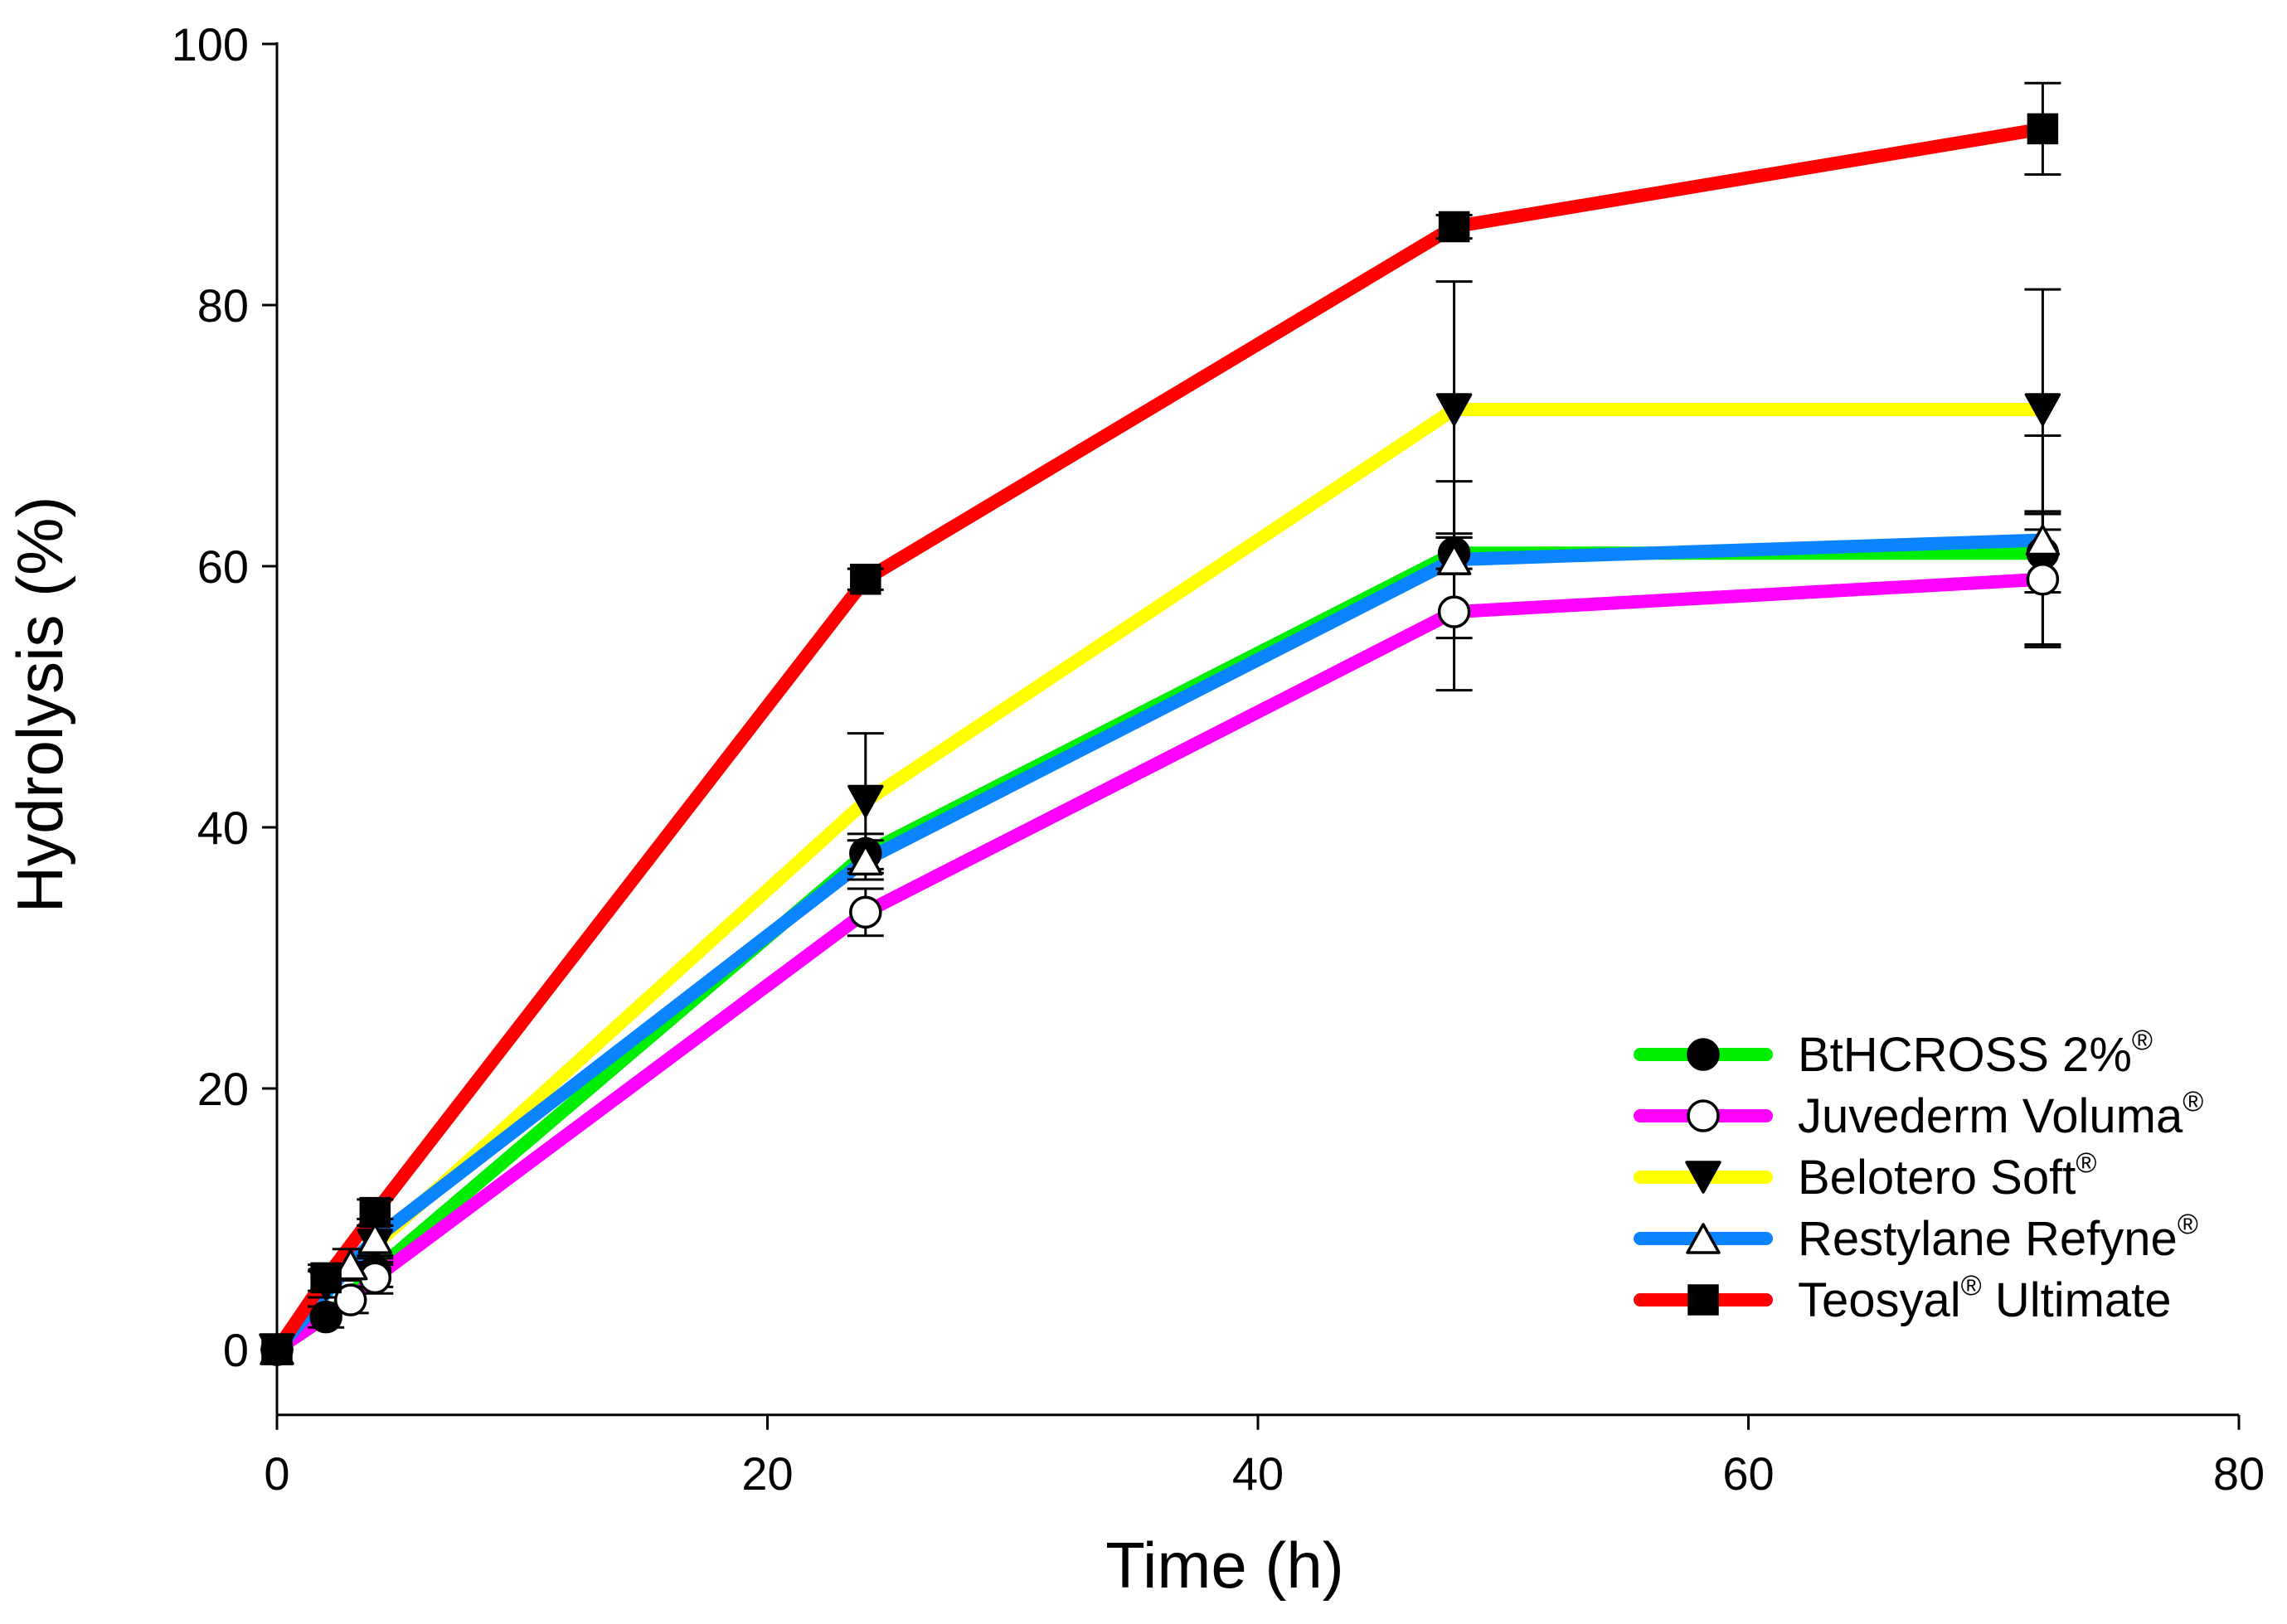 The image size is (2287, 1624). What do you see at coordinates (1947, 1176) in the screenshot?
I see `legend-label-2: Belotero Soft®` at bounding box center [1947, 1176].